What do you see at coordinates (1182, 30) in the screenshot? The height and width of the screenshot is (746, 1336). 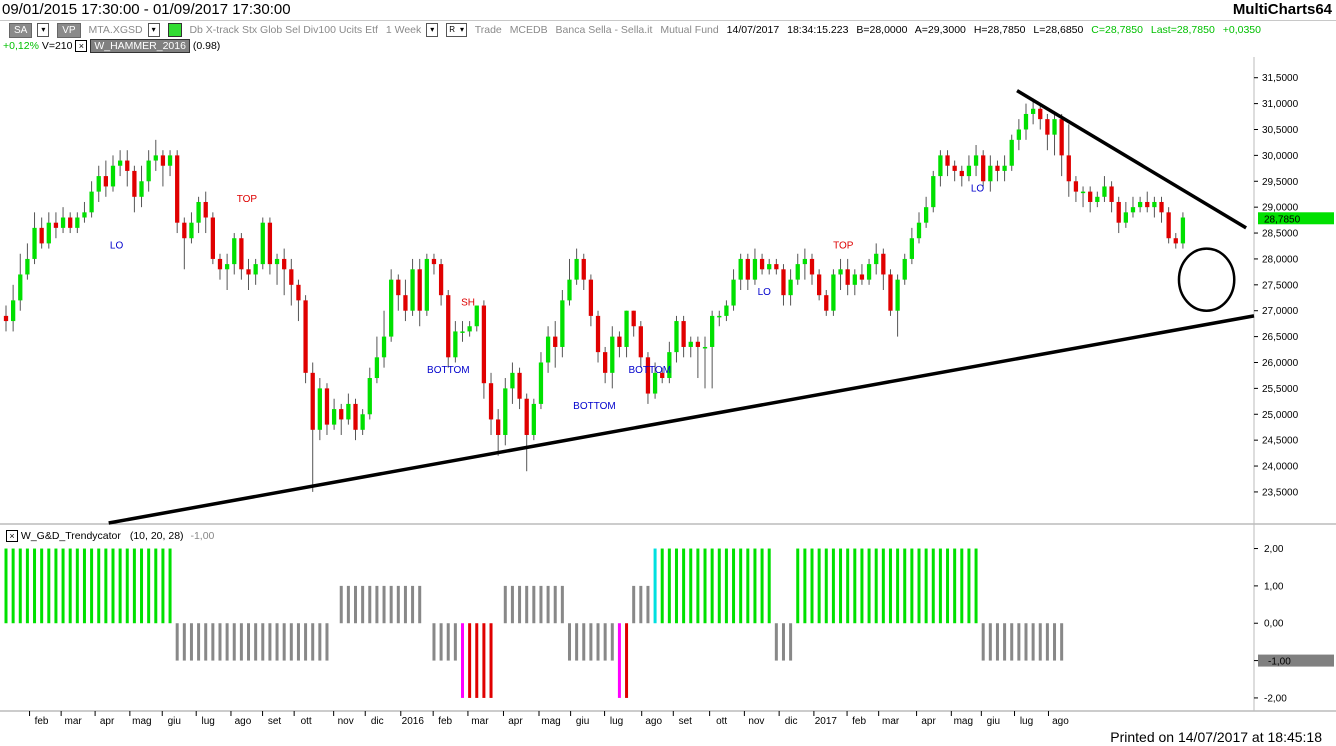 I see `last-label: Last=28,7850` at bounding box center [1182, 30].